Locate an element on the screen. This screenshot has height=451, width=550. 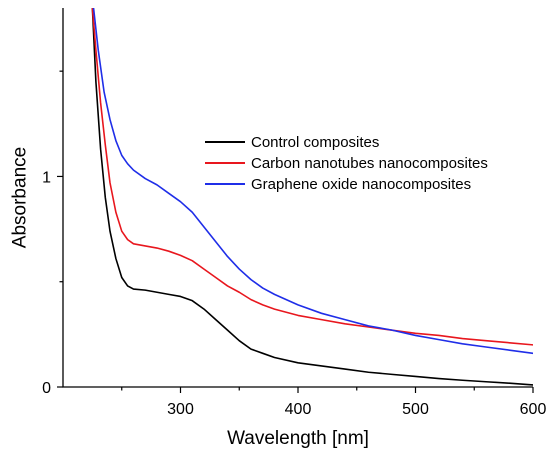
legend-label-3: Graphene oxide nanocomposites is located at coordinates (361, 184).